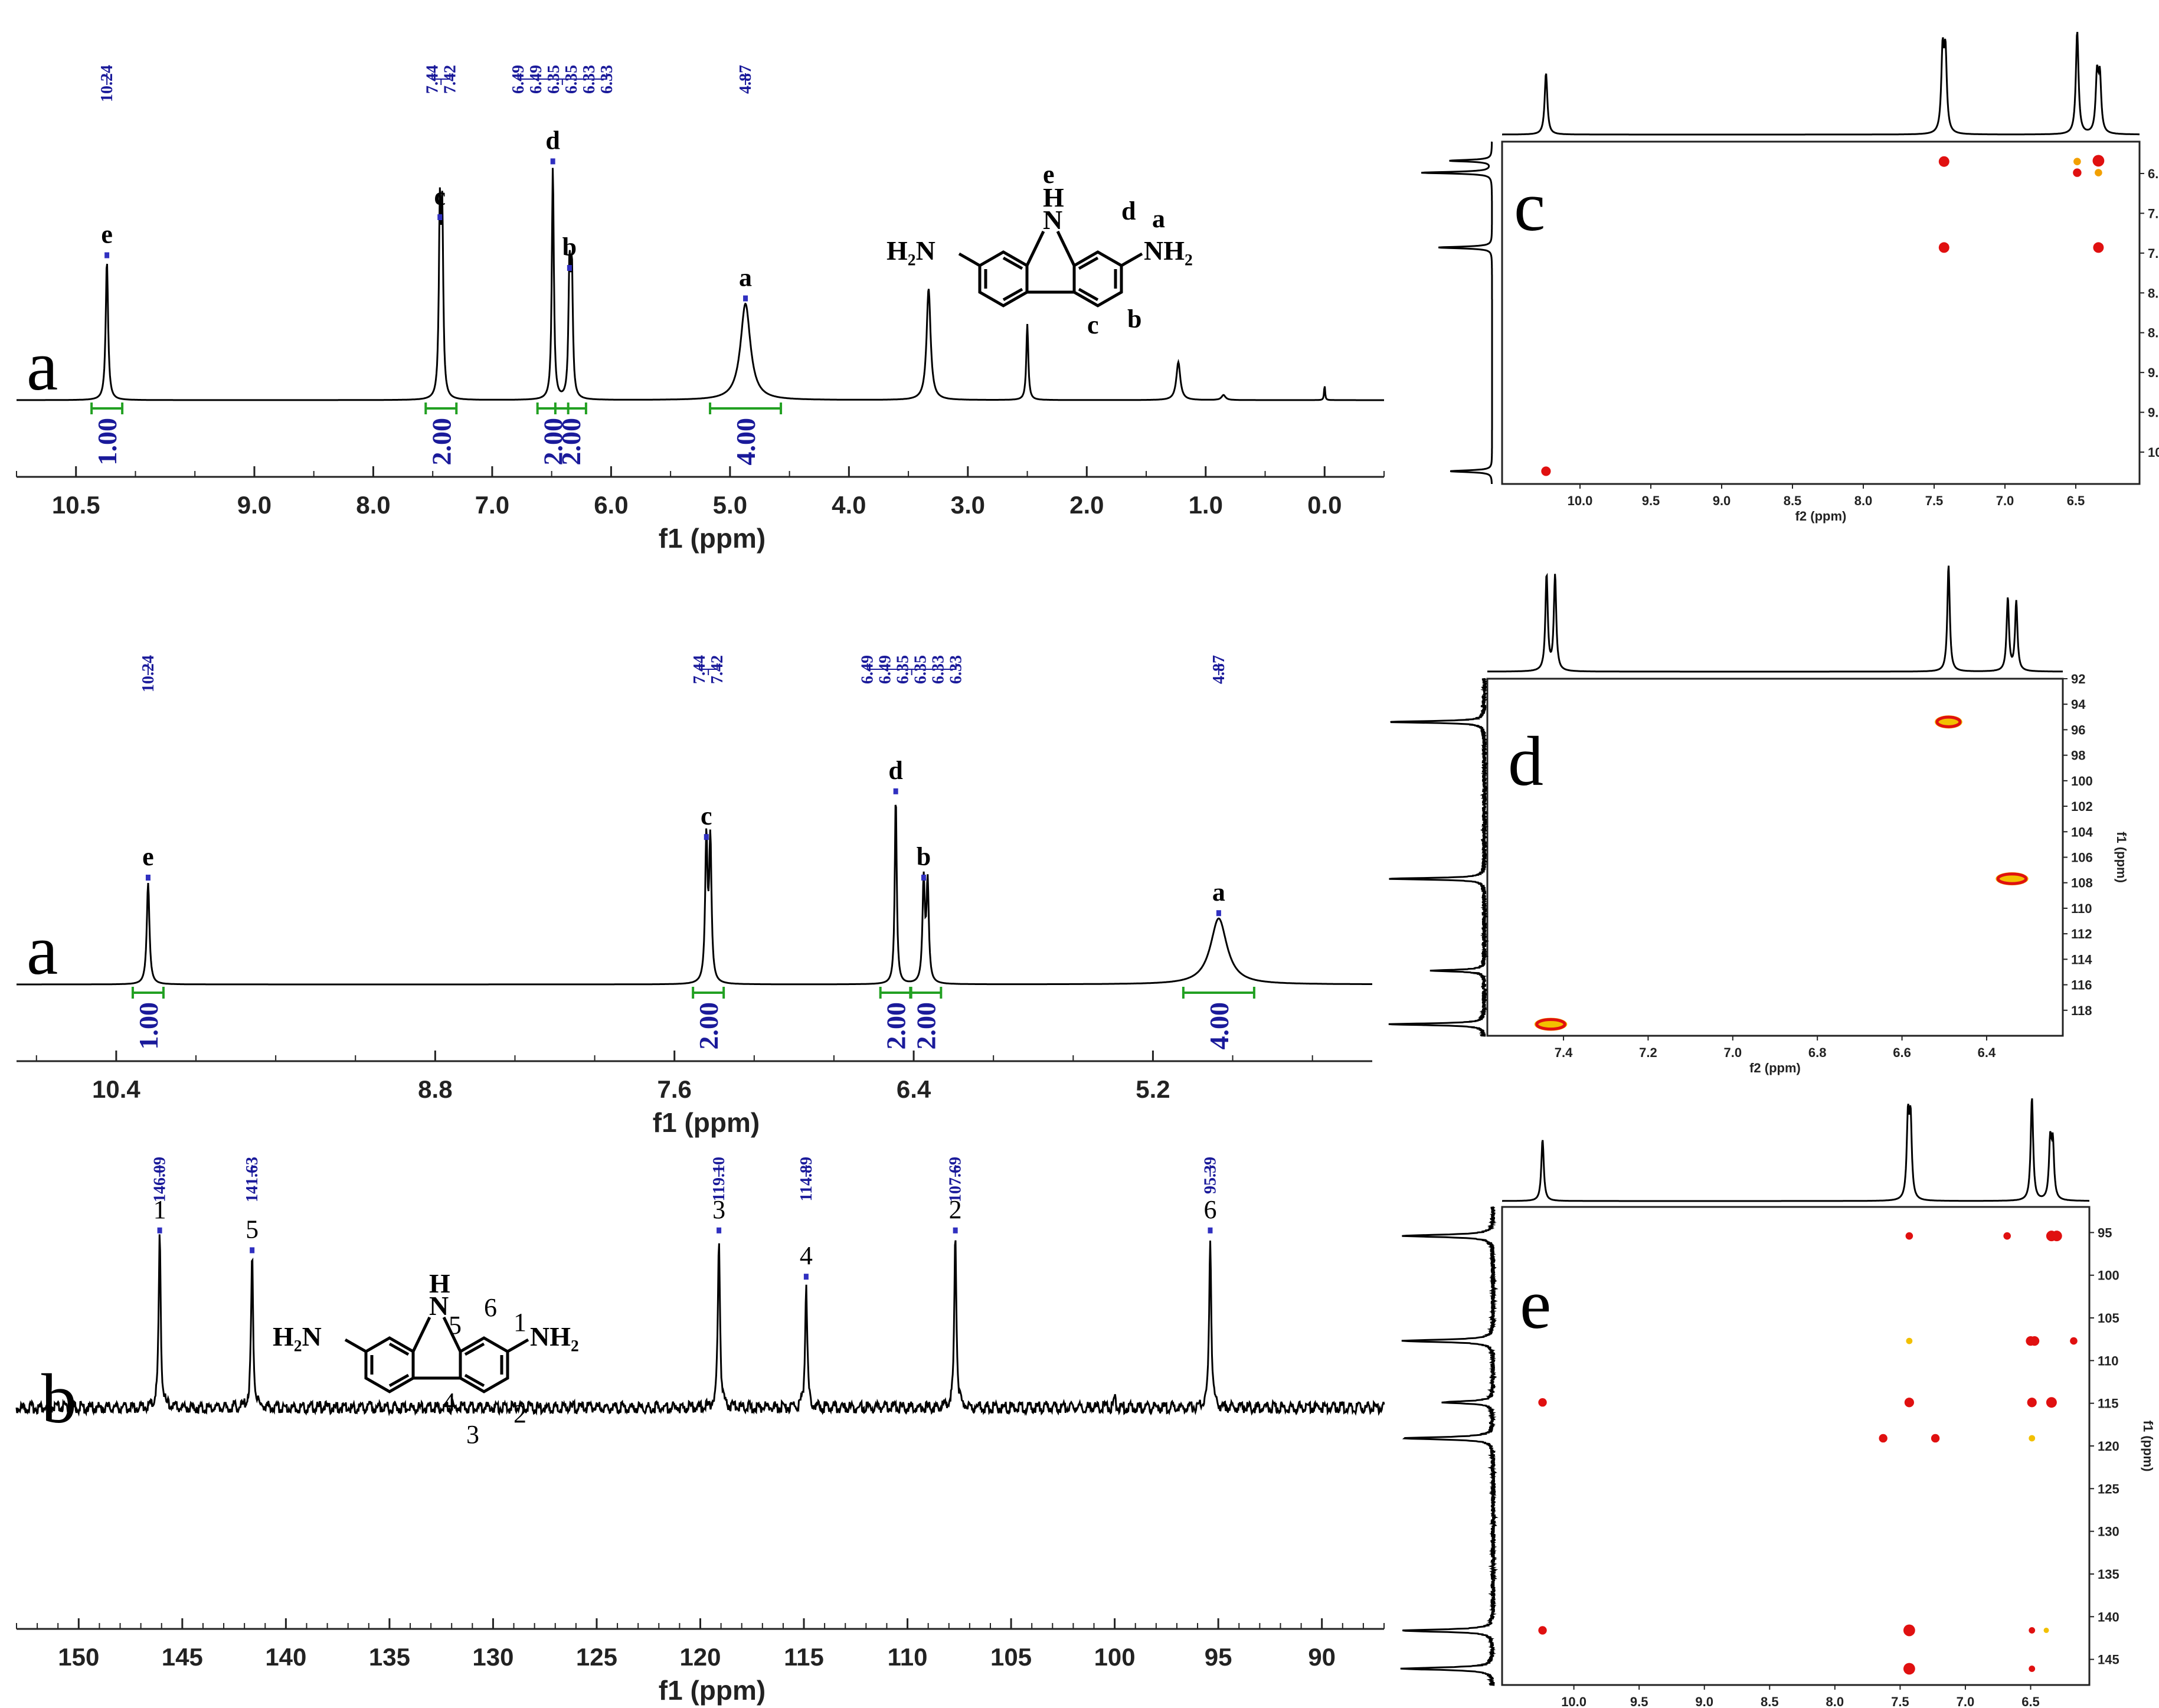 This screenshot has width=2159, height=1708. I want to click on y-axis-title: f1 (ppm), so click(2148, 1447).